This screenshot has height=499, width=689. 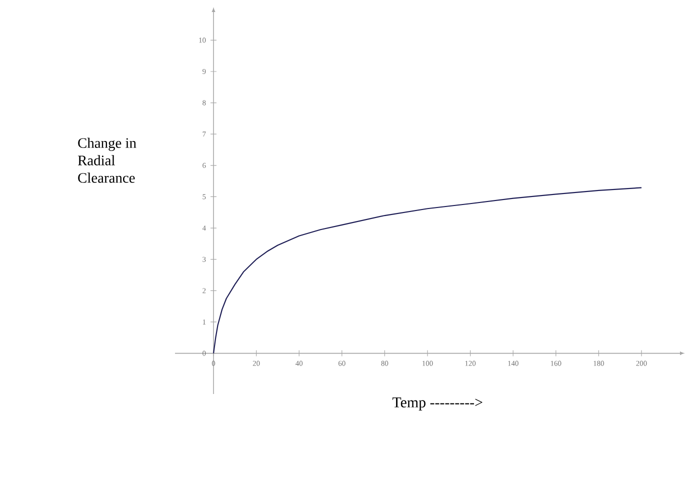 I want to click on y-axis-title: Change in Radial Clearance, so click(x=107, y=160).